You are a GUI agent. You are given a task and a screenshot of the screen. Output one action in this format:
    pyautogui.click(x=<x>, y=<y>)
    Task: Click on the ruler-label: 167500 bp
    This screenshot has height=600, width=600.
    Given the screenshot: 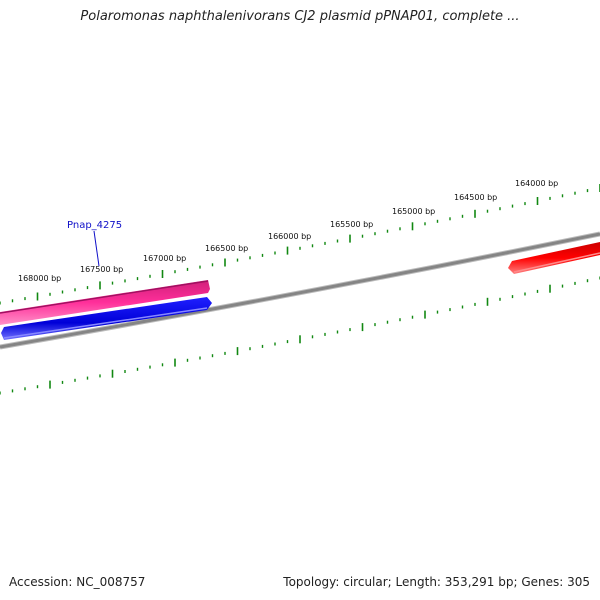 What is the action you would take?
    pyautogui.click(x=101, y=269)
    